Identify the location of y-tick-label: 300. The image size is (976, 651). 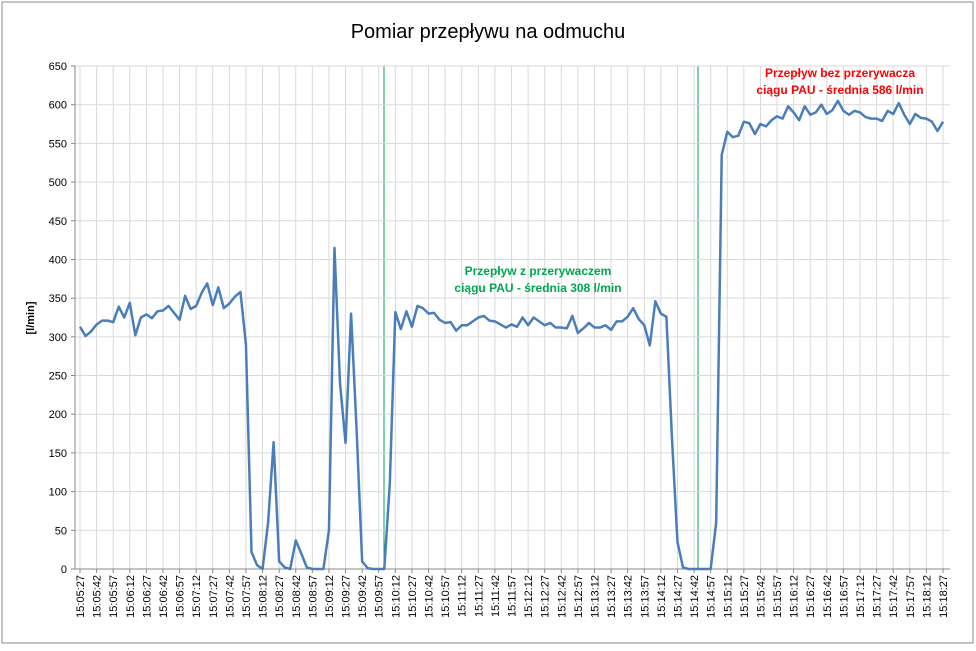
(58, 338).